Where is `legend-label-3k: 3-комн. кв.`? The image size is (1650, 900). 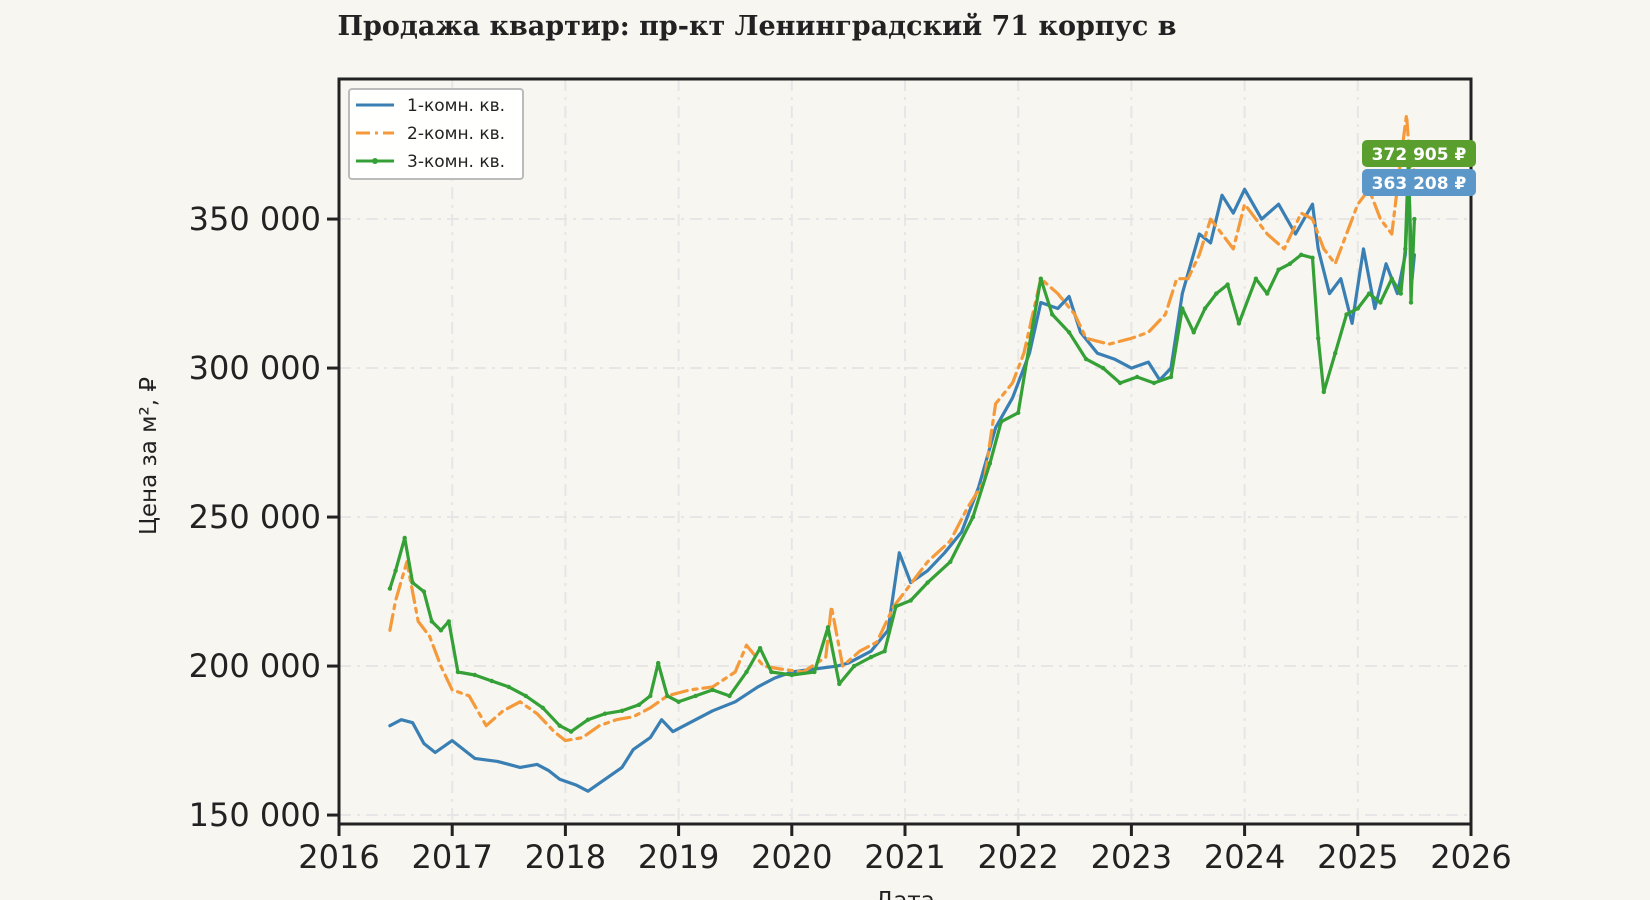 legend-label-3k: 3-комн. кв. is located at coordinates (456, 162).